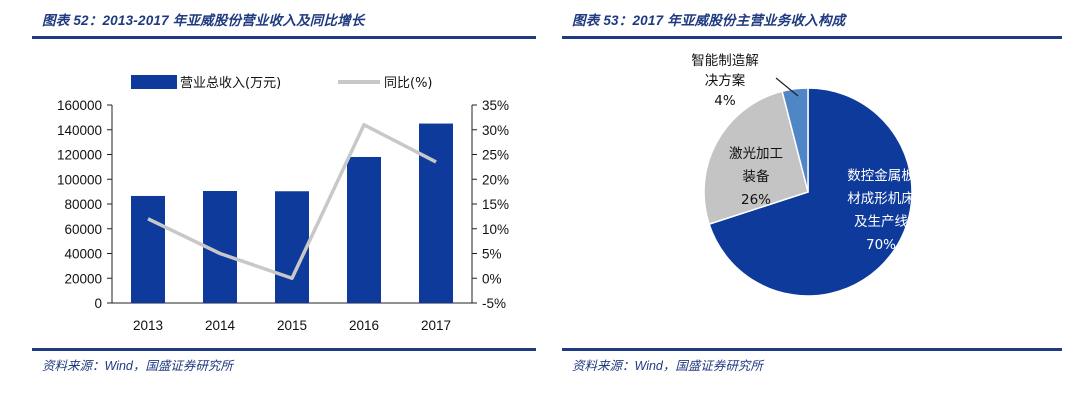 The image size is (1080, 401). Describe the element at coordinates (757, 176) in the screenshot. I see `pie-slice-label: 装备` at that location.